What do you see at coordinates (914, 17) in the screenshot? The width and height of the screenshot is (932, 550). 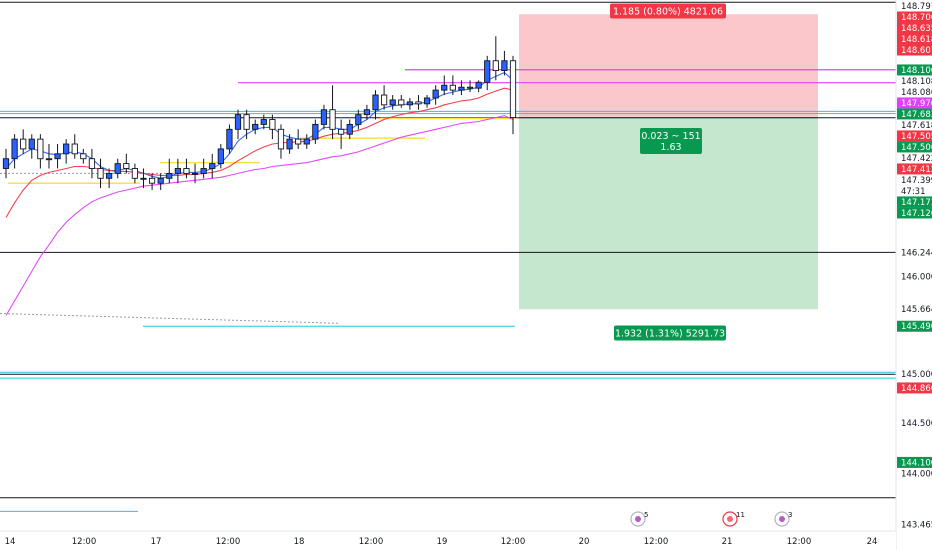 I see `price-label: 148.706` at bounding box center [914, 17].